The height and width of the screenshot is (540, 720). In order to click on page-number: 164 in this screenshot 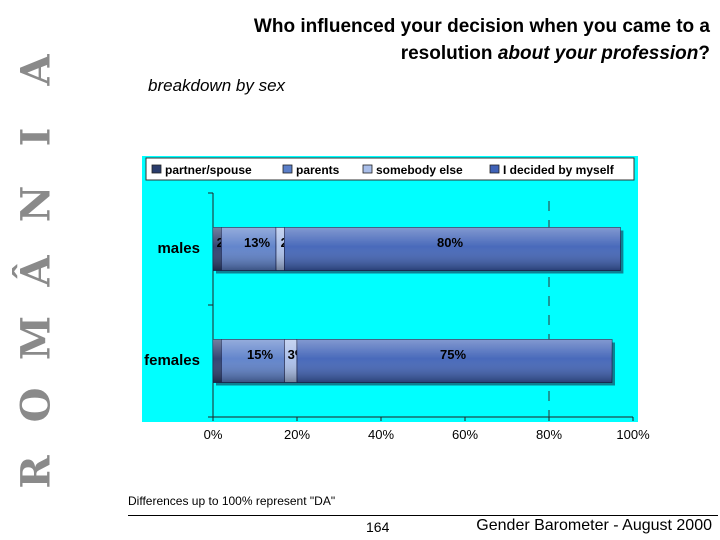, I will do `click(378, 527)`.